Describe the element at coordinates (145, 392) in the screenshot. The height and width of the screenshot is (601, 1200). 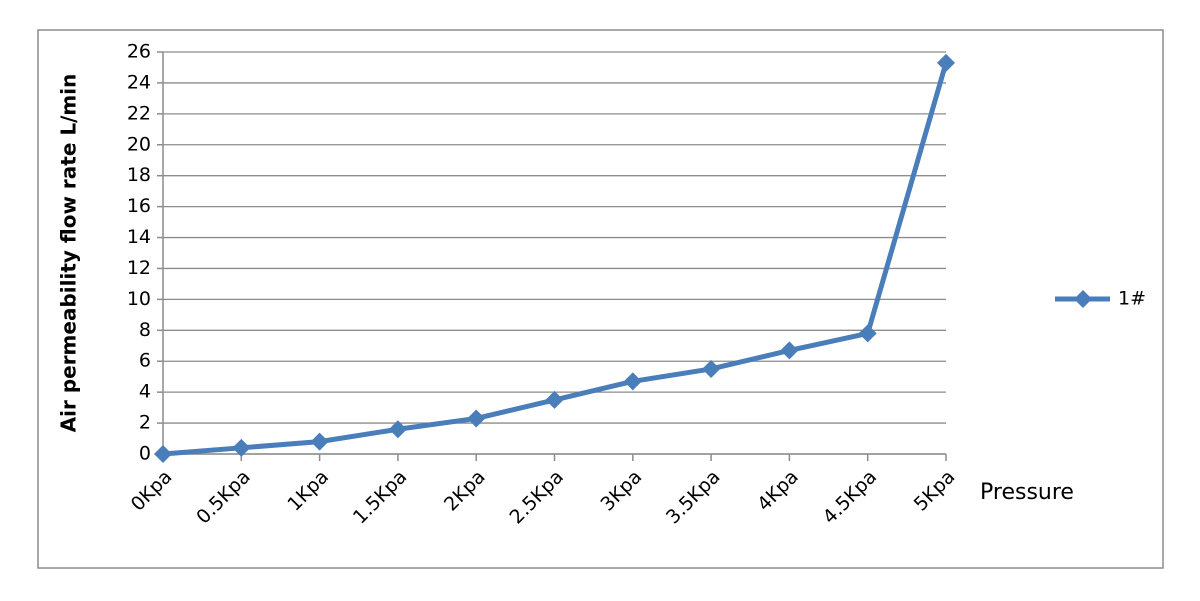
I see `y-tick-label: 4` at that location.